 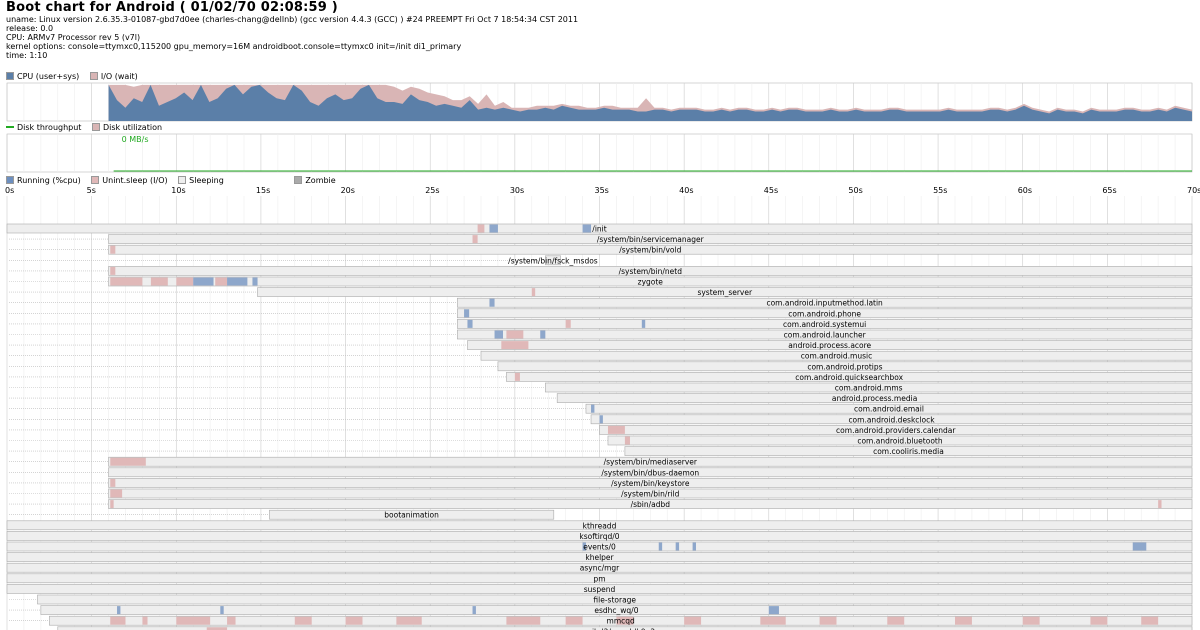 I want to click on process-row: com.android.phone, so click(x=601, y=313).